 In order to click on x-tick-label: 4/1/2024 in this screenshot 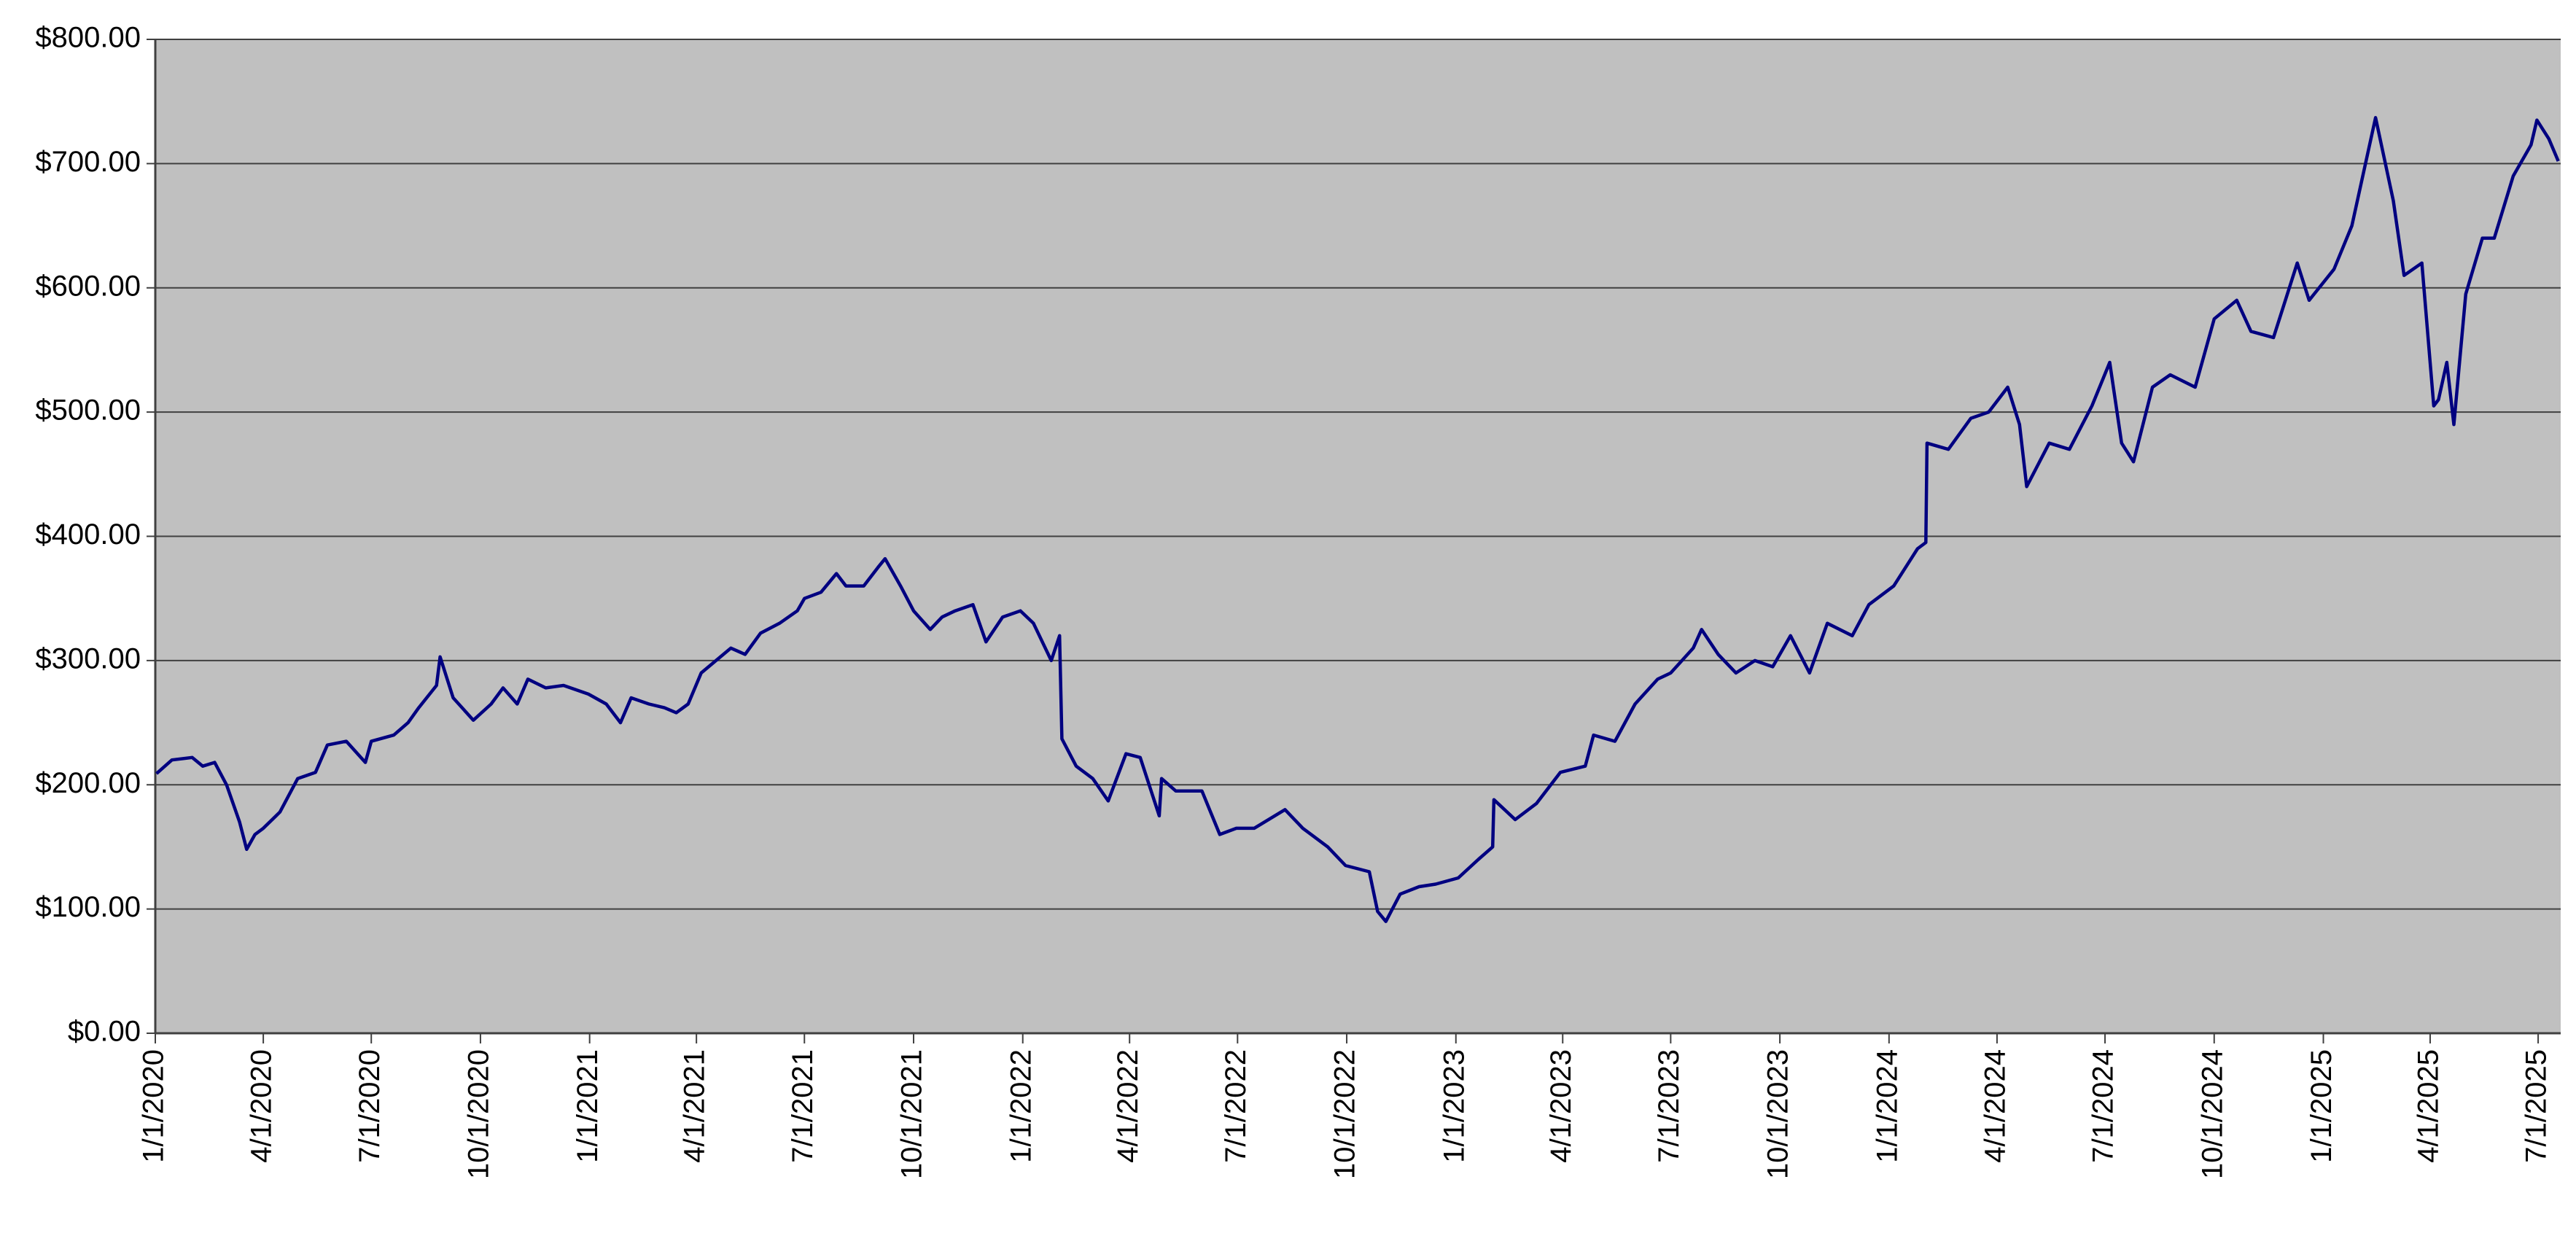, I will do `click(1995, 1106)`.